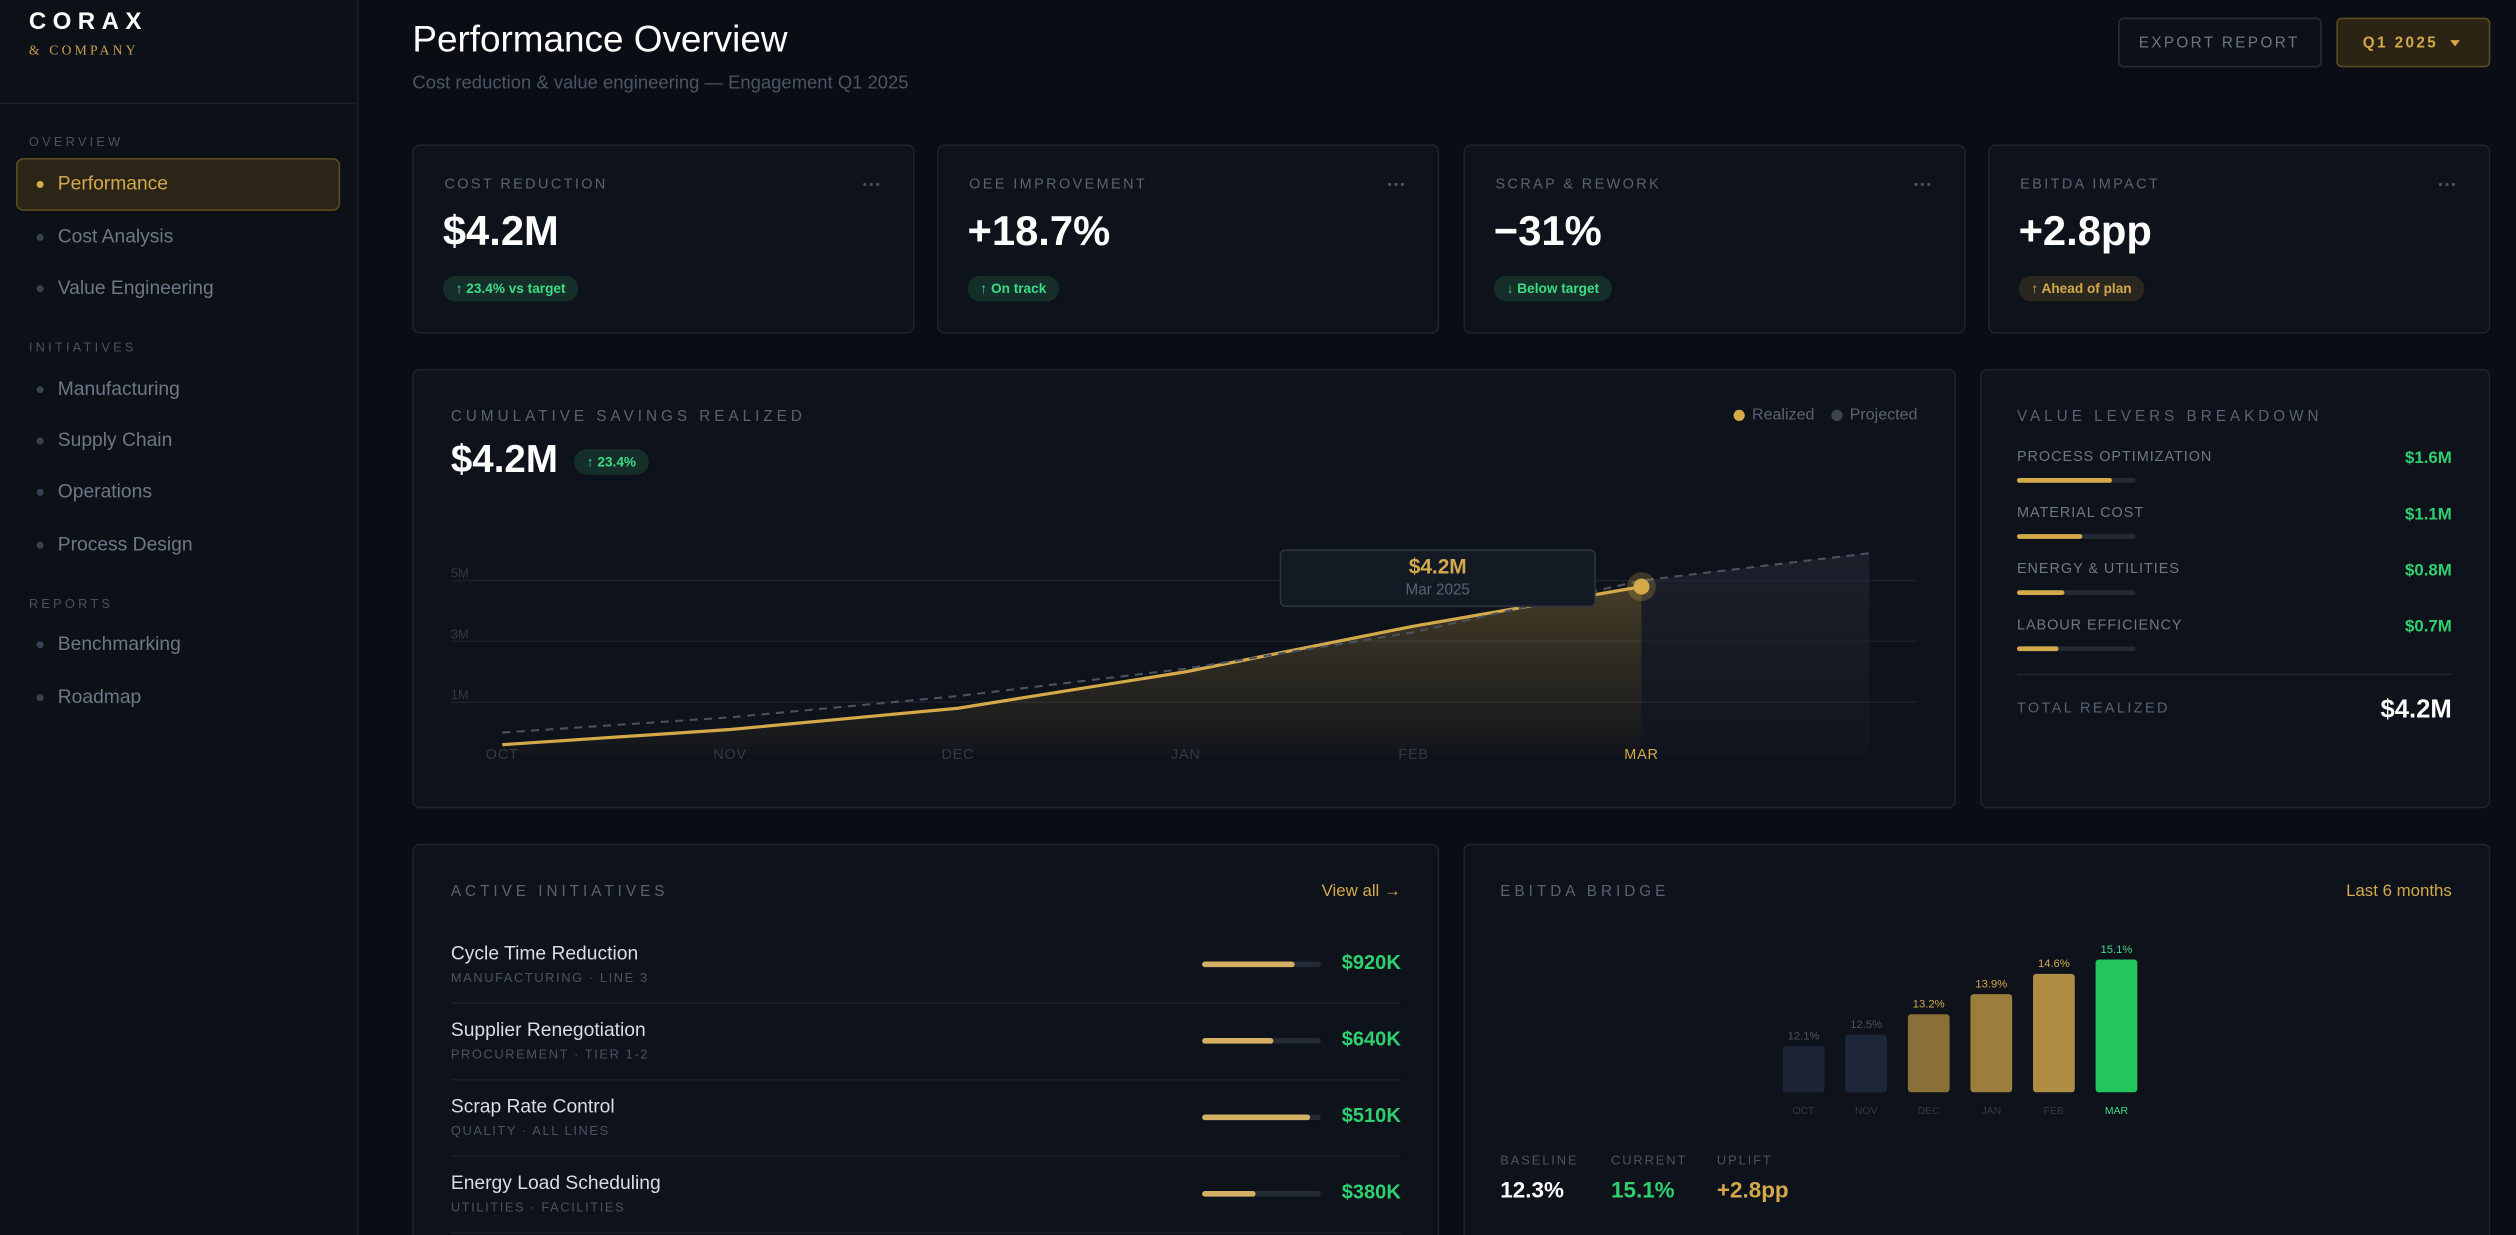 Image resolution: width=2516 pixels, height=1235 pixels. I want to click on tooltip-title: $4.2M, so click(1438, 566).